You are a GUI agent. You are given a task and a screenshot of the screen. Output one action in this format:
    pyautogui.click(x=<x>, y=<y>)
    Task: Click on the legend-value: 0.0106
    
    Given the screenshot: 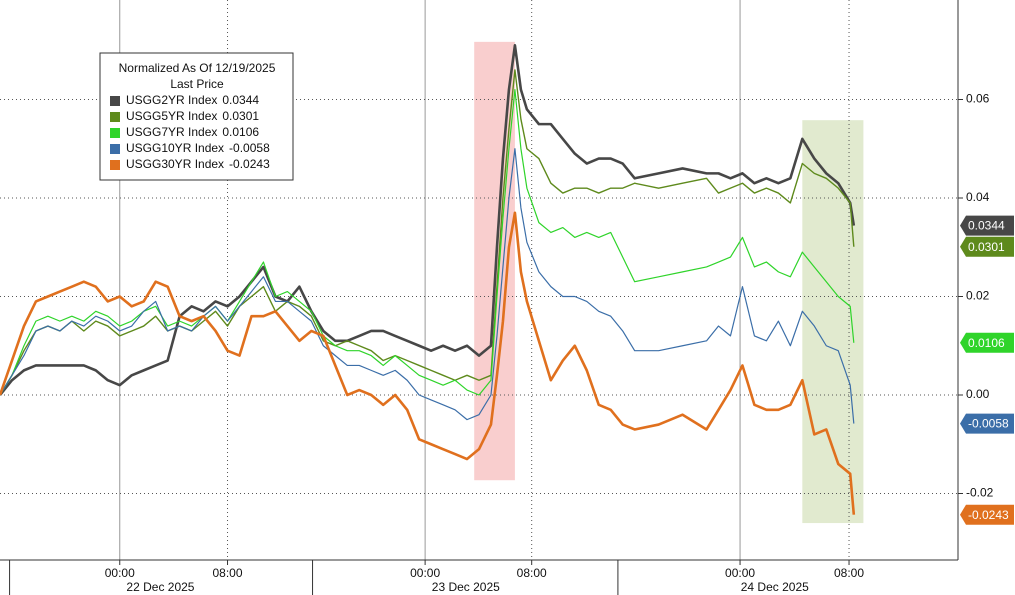 What is the action you would take?
    pyautogui.click(x=240, y=132)
    